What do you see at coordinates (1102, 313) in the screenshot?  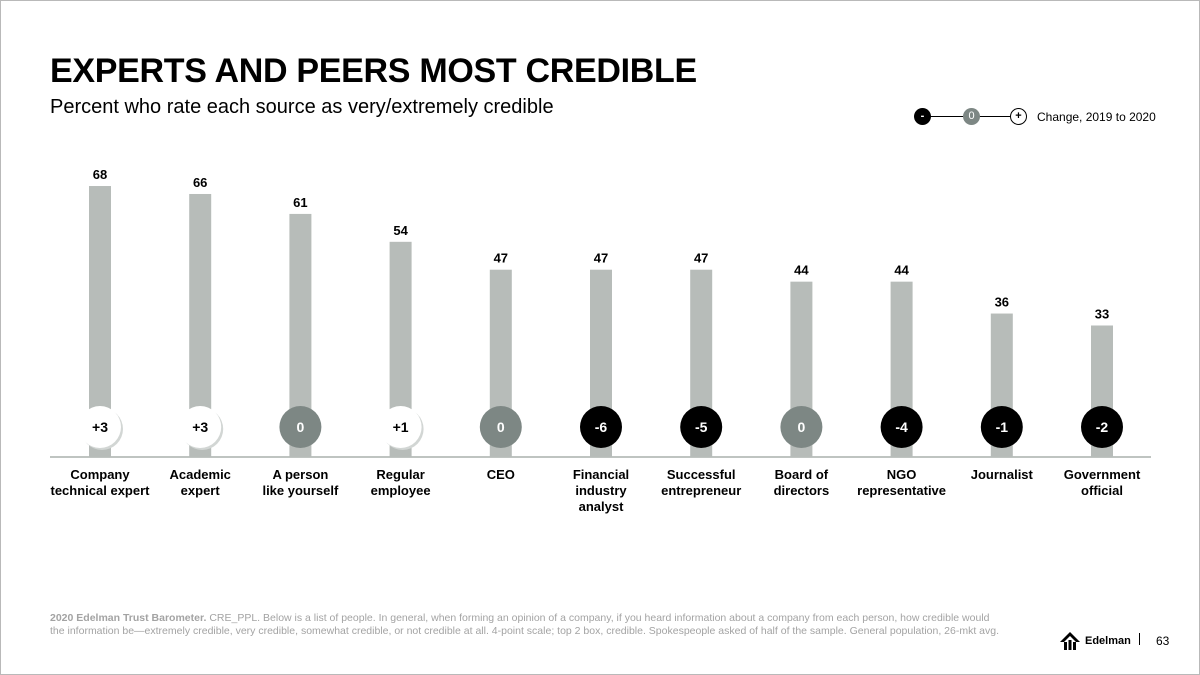 I see `value-label-government-official: 33` at bounding box center [1102, 313].